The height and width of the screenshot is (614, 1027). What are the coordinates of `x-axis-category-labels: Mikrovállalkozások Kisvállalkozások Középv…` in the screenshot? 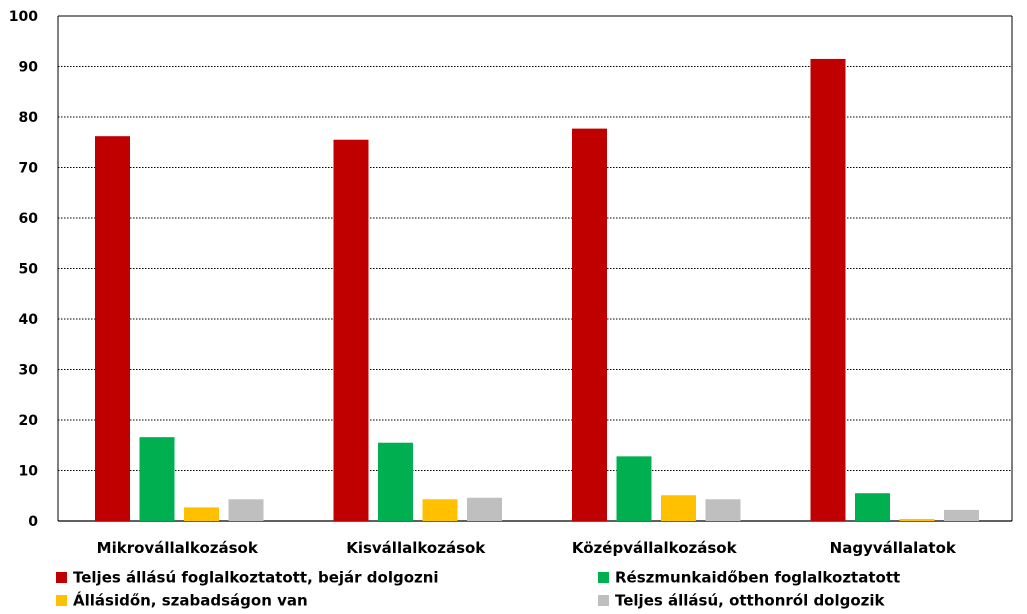 It's located at (527, 548).